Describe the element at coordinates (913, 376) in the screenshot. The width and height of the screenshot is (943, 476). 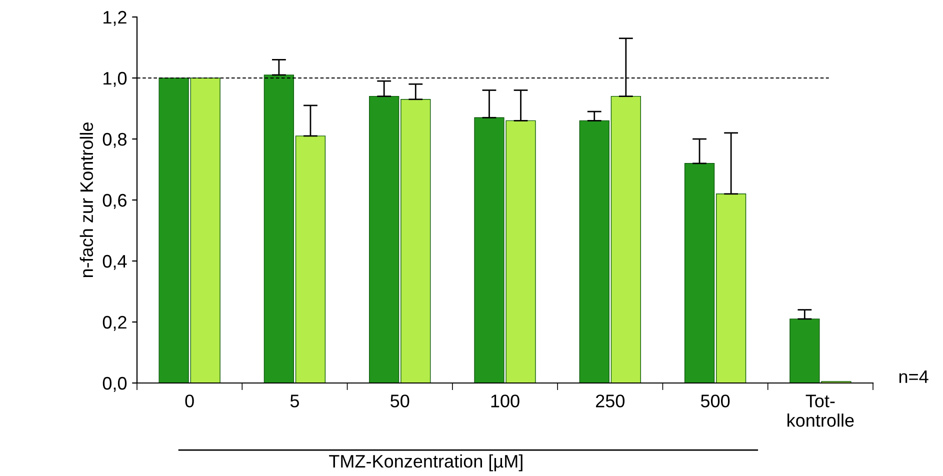
I see `text: n=4` at that location.